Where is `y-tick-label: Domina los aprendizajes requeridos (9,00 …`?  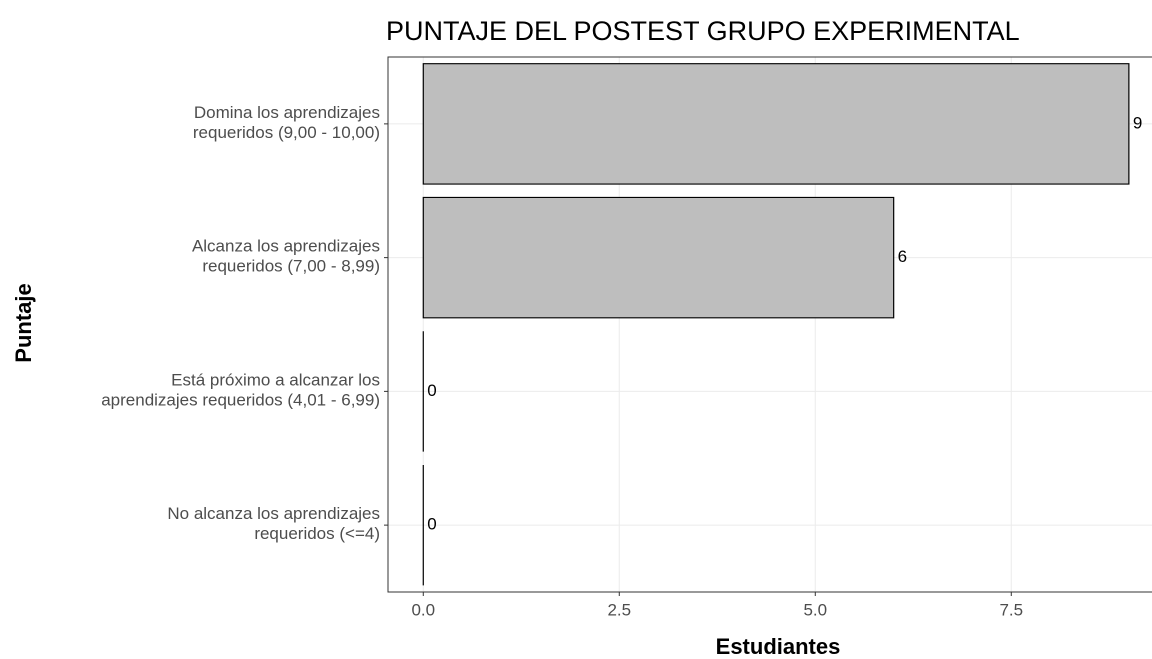 y-tick-label: Domina los aprendizajes requeridos (9,00 … is located at coordinates (286, 122).